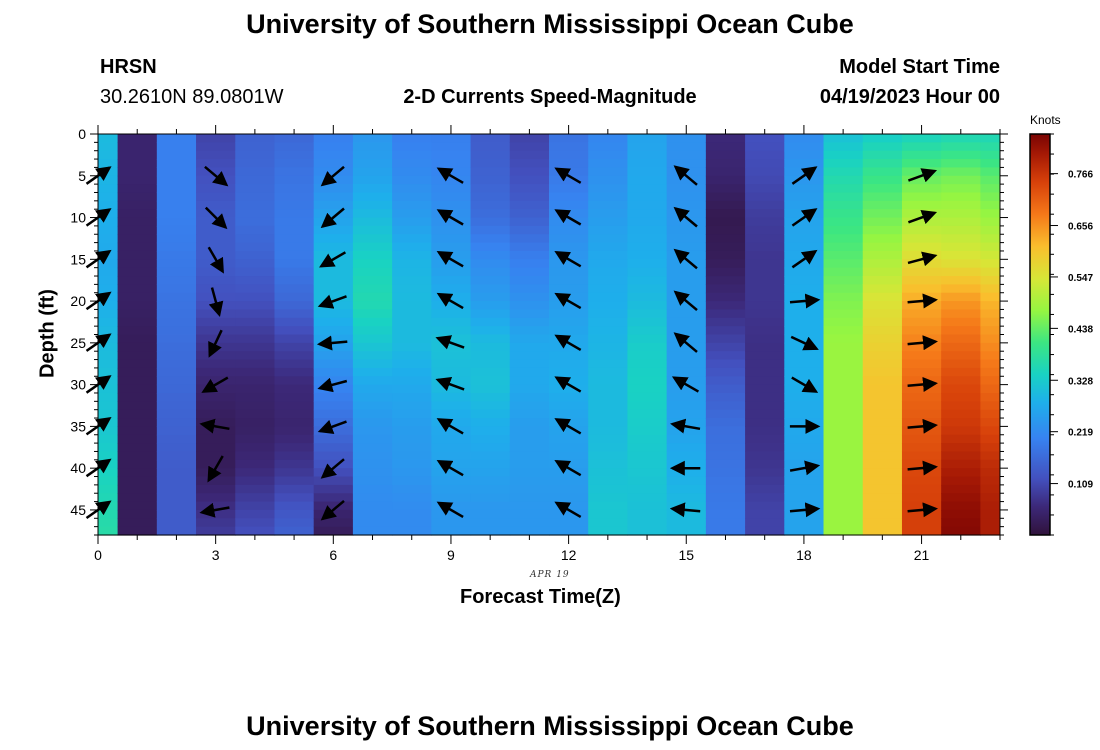  Describe the element at coordinates (333, 555) in the screenshot. I see `x-tick-label: 6` at that location.